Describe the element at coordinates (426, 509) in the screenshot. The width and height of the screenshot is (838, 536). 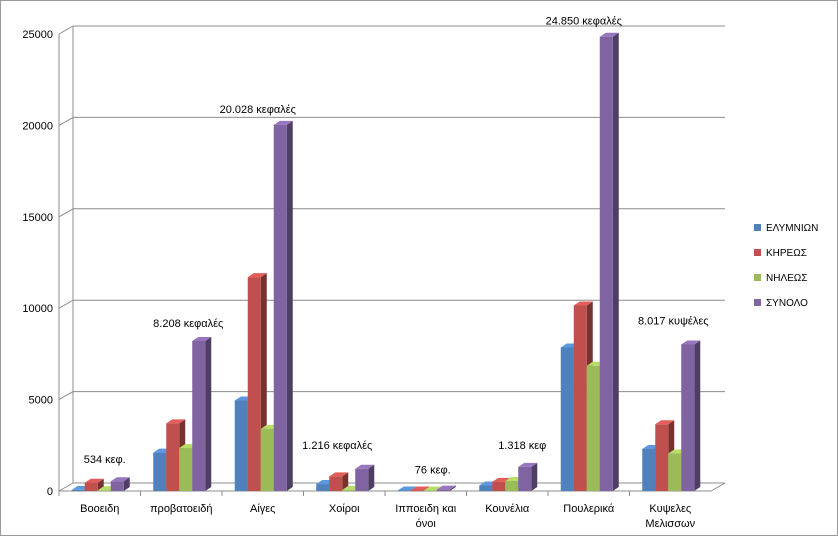
I see `category-label: Ιπποειδη και` at that location.